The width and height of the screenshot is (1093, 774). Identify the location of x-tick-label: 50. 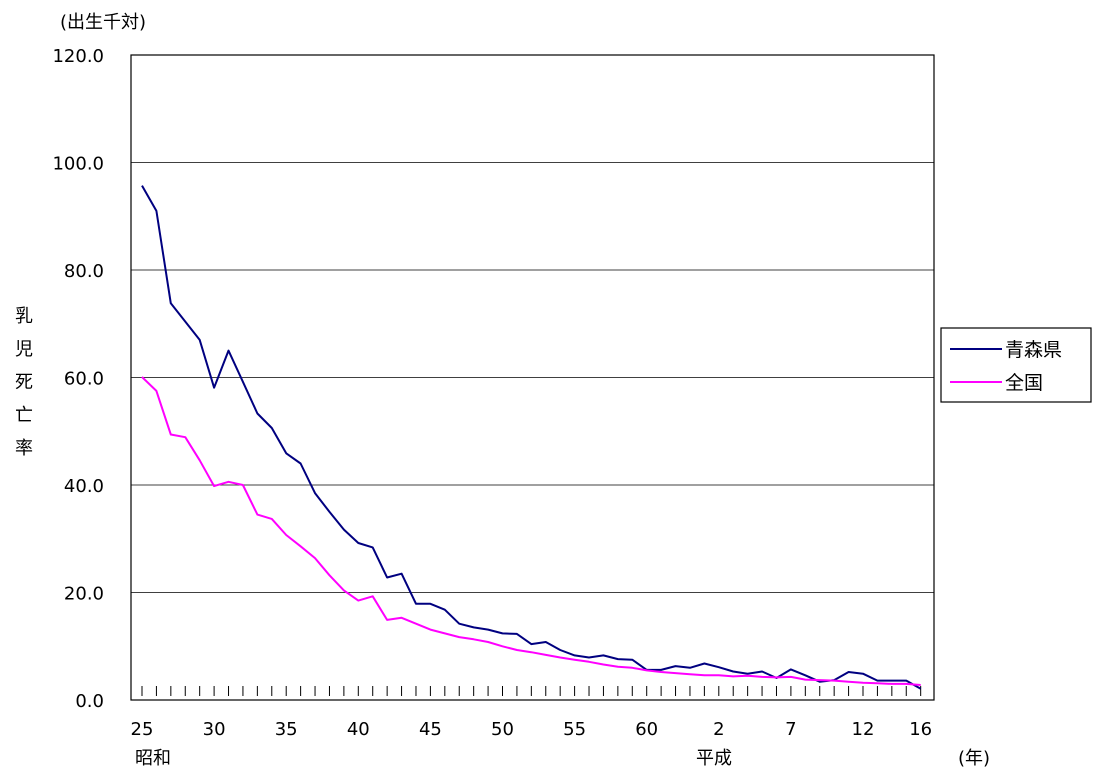
(502, 729).